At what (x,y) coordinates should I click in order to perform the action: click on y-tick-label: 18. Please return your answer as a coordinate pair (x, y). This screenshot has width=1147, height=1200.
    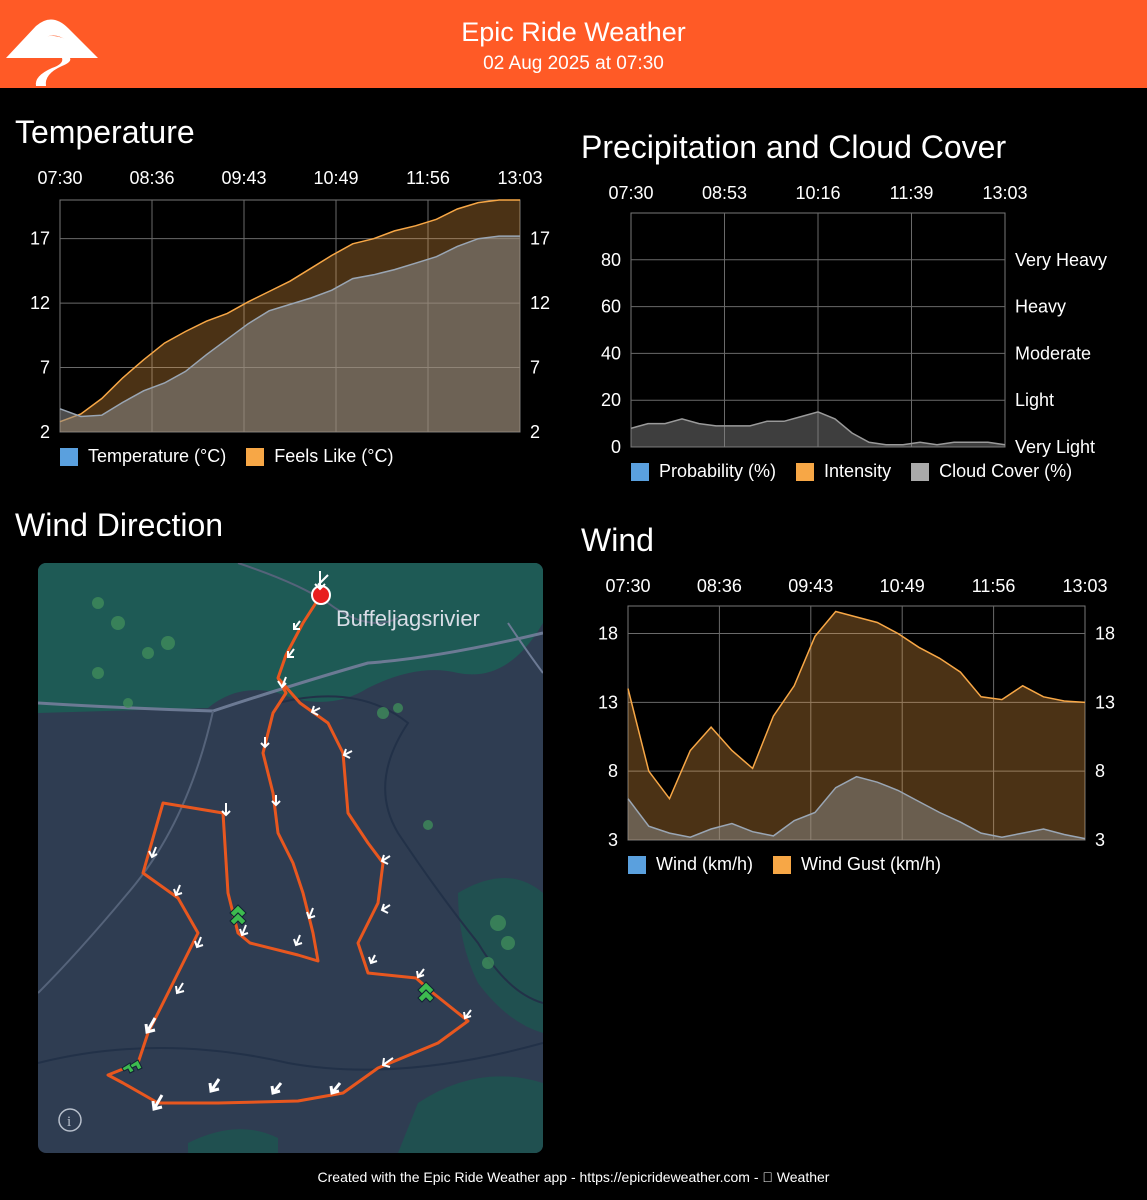
    Looking at the image, I should click on (608, 634).